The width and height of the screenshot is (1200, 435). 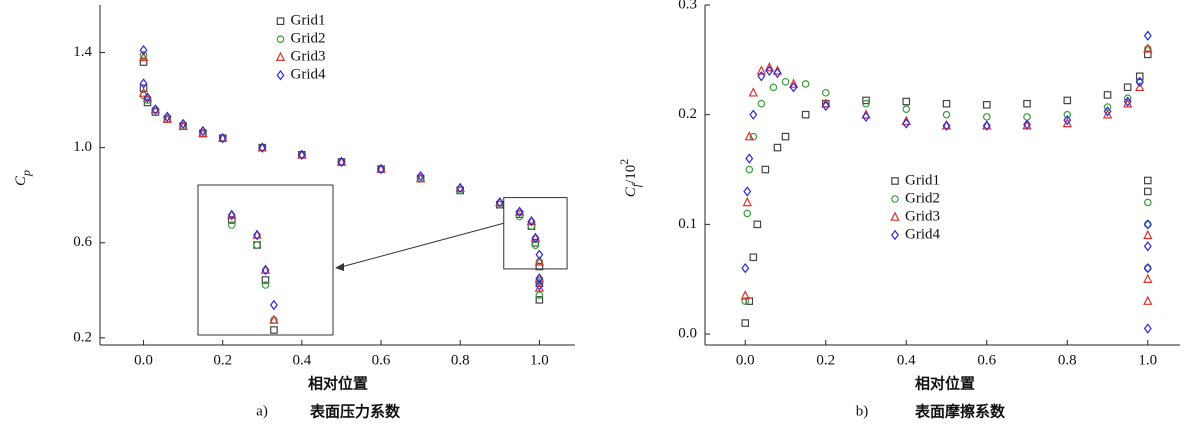 I want to click on y-tick-label: 0.0, so click(x=687, y=333).